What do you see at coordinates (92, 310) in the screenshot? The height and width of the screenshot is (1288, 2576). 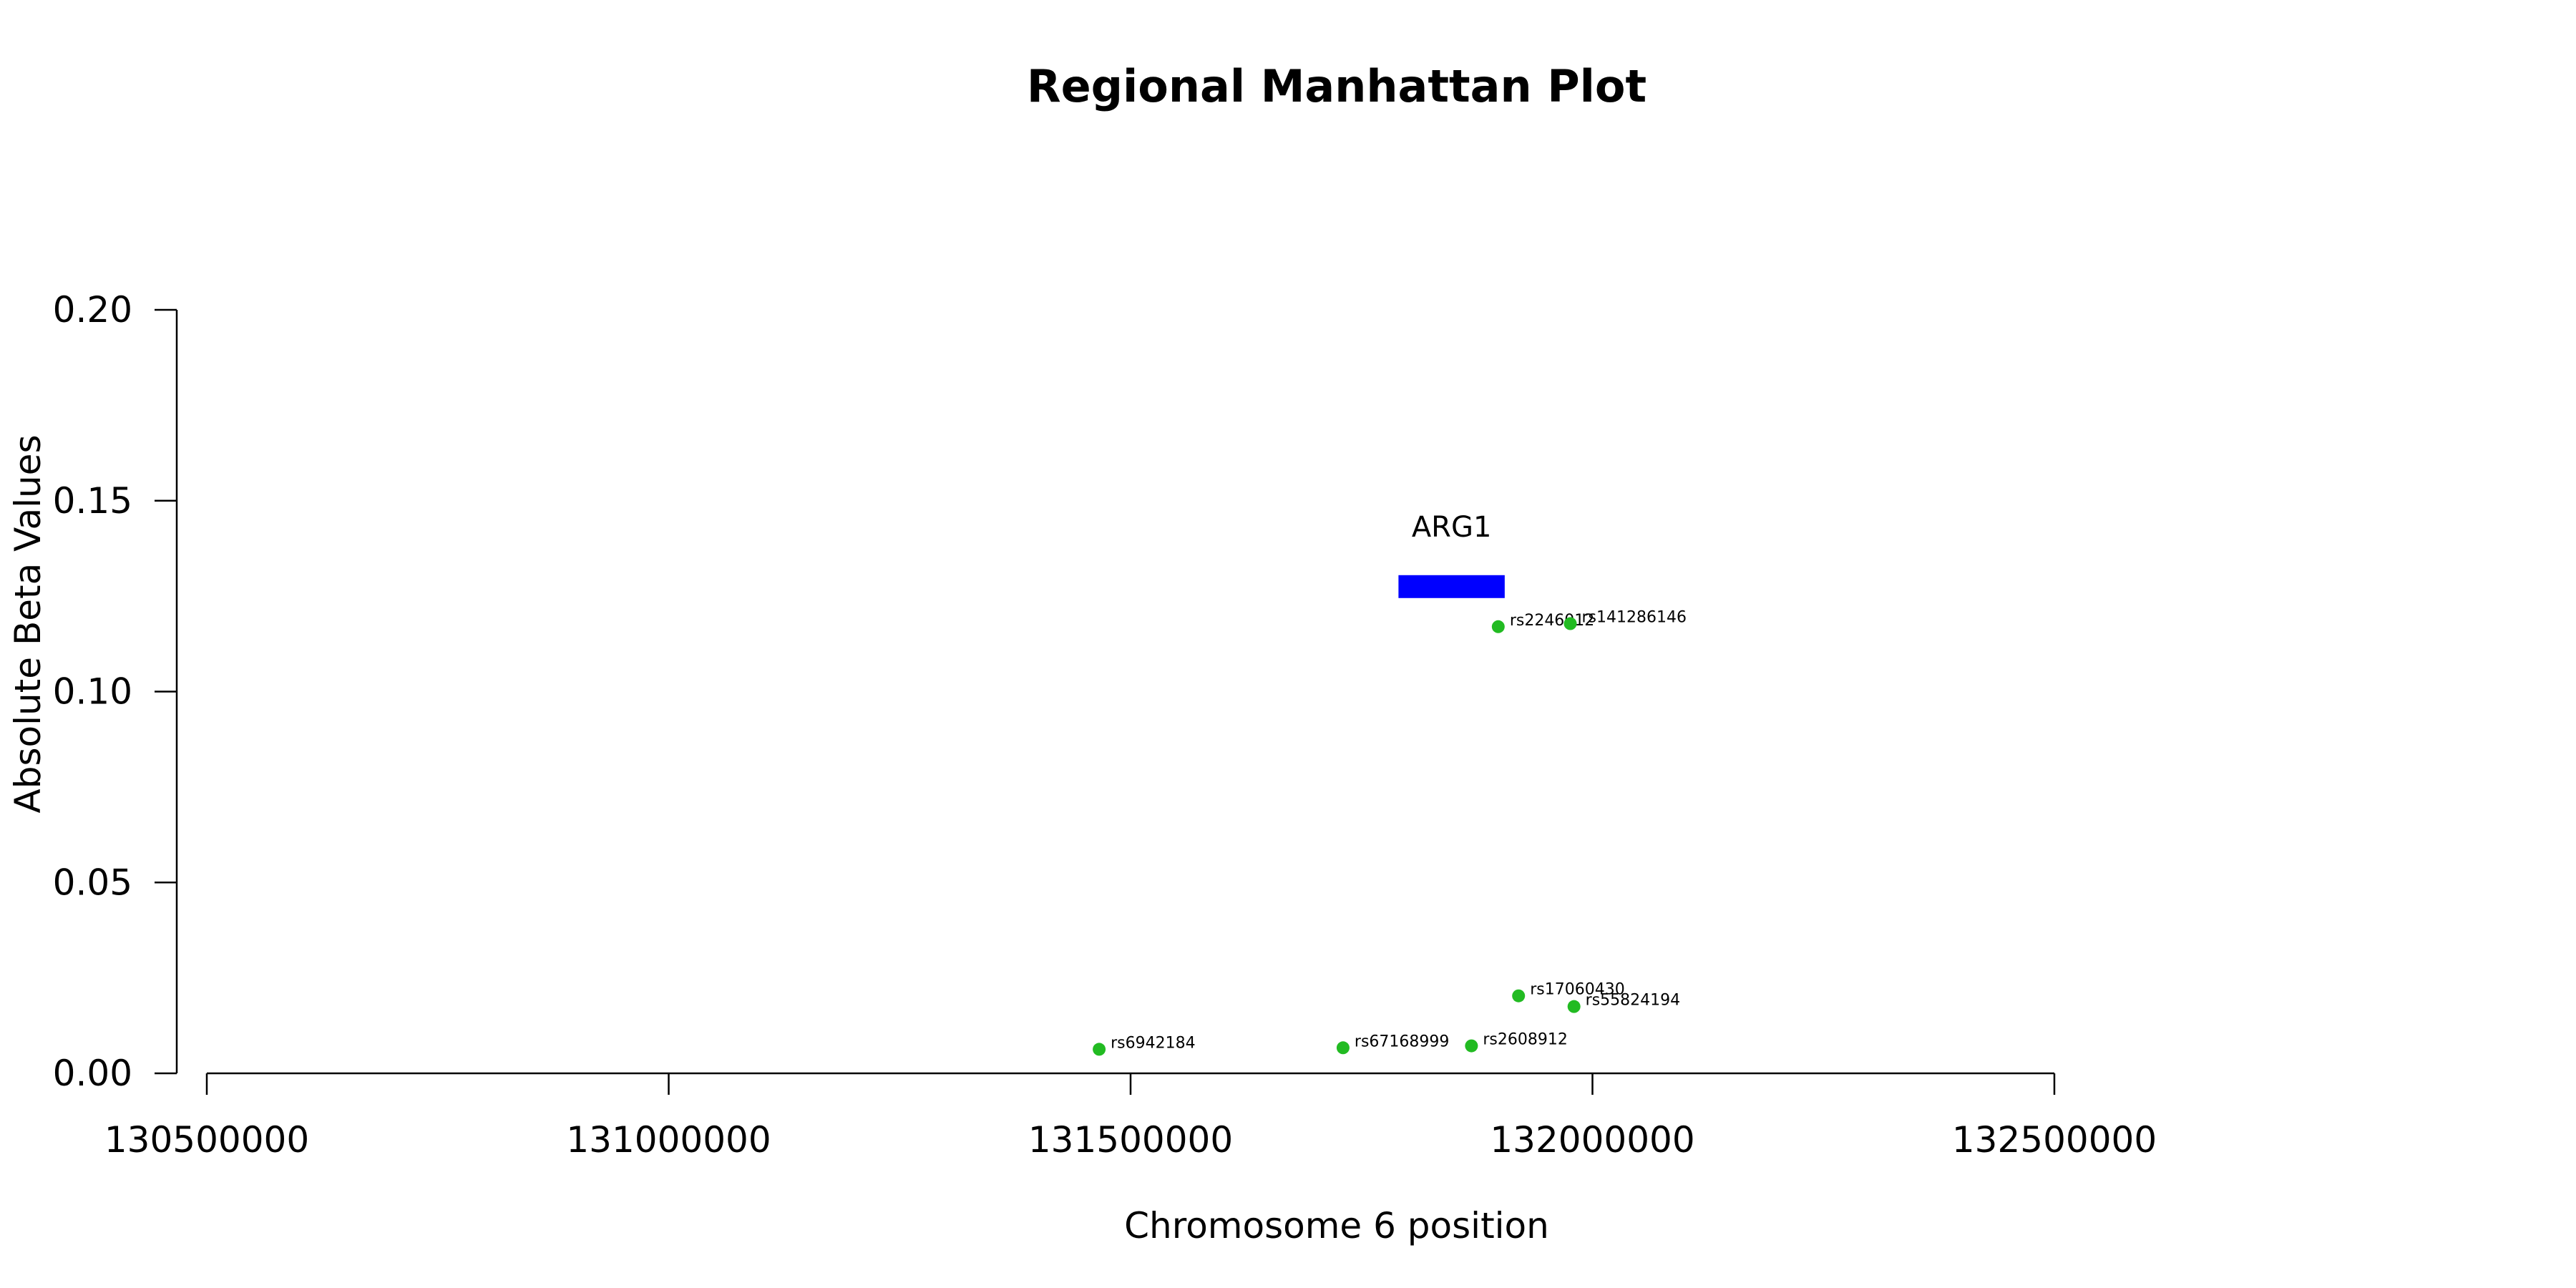 I see `y-tick-label-4: 0.20` at bounding box center [92, 310].